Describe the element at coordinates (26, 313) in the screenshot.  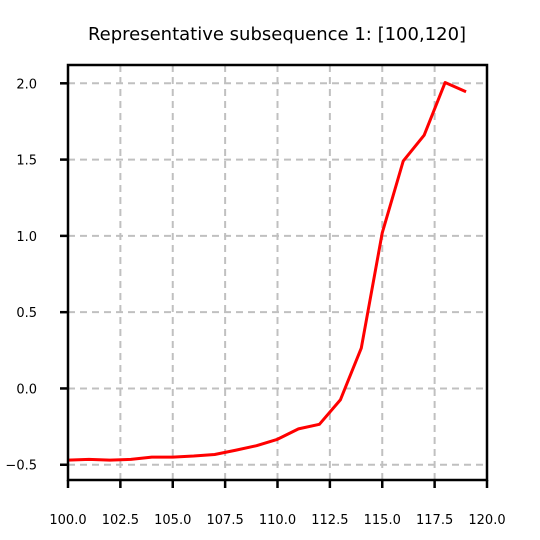
I see `y-tick-label: 0.5` at that location.